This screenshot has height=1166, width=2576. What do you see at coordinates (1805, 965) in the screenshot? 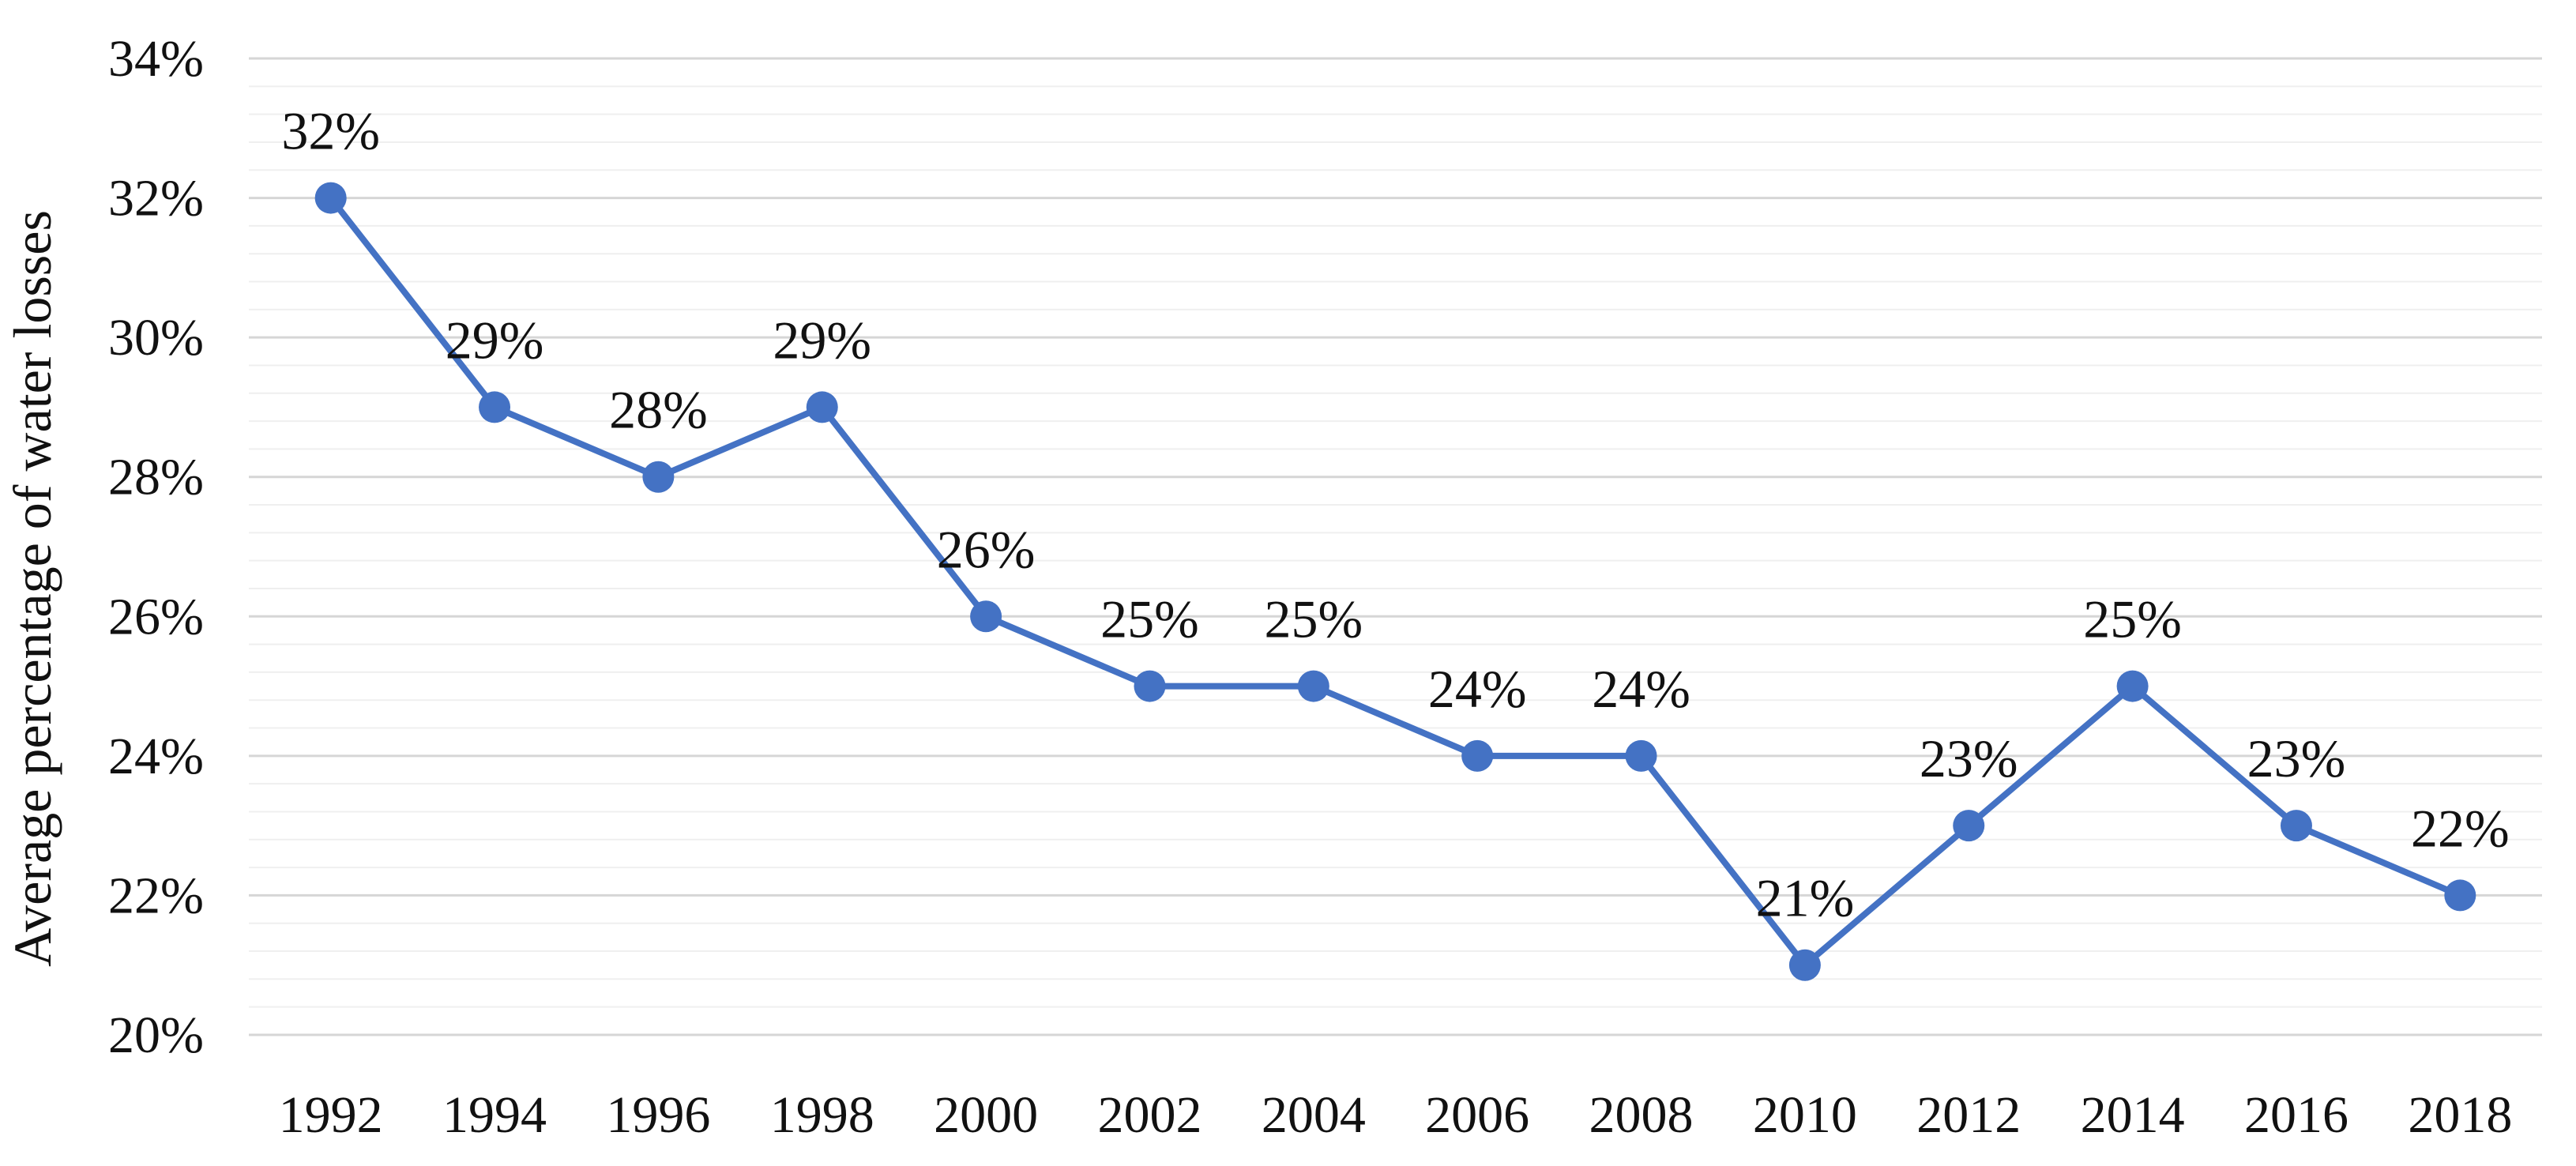
I see `data-point-2010` at bounding box center [1805, 965].